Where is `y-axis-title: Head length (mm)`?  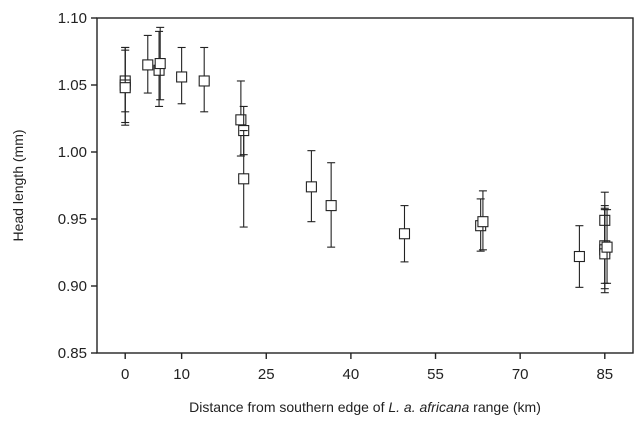 y-axis-title: Head length (mm) is located at coordinates (18, 185).